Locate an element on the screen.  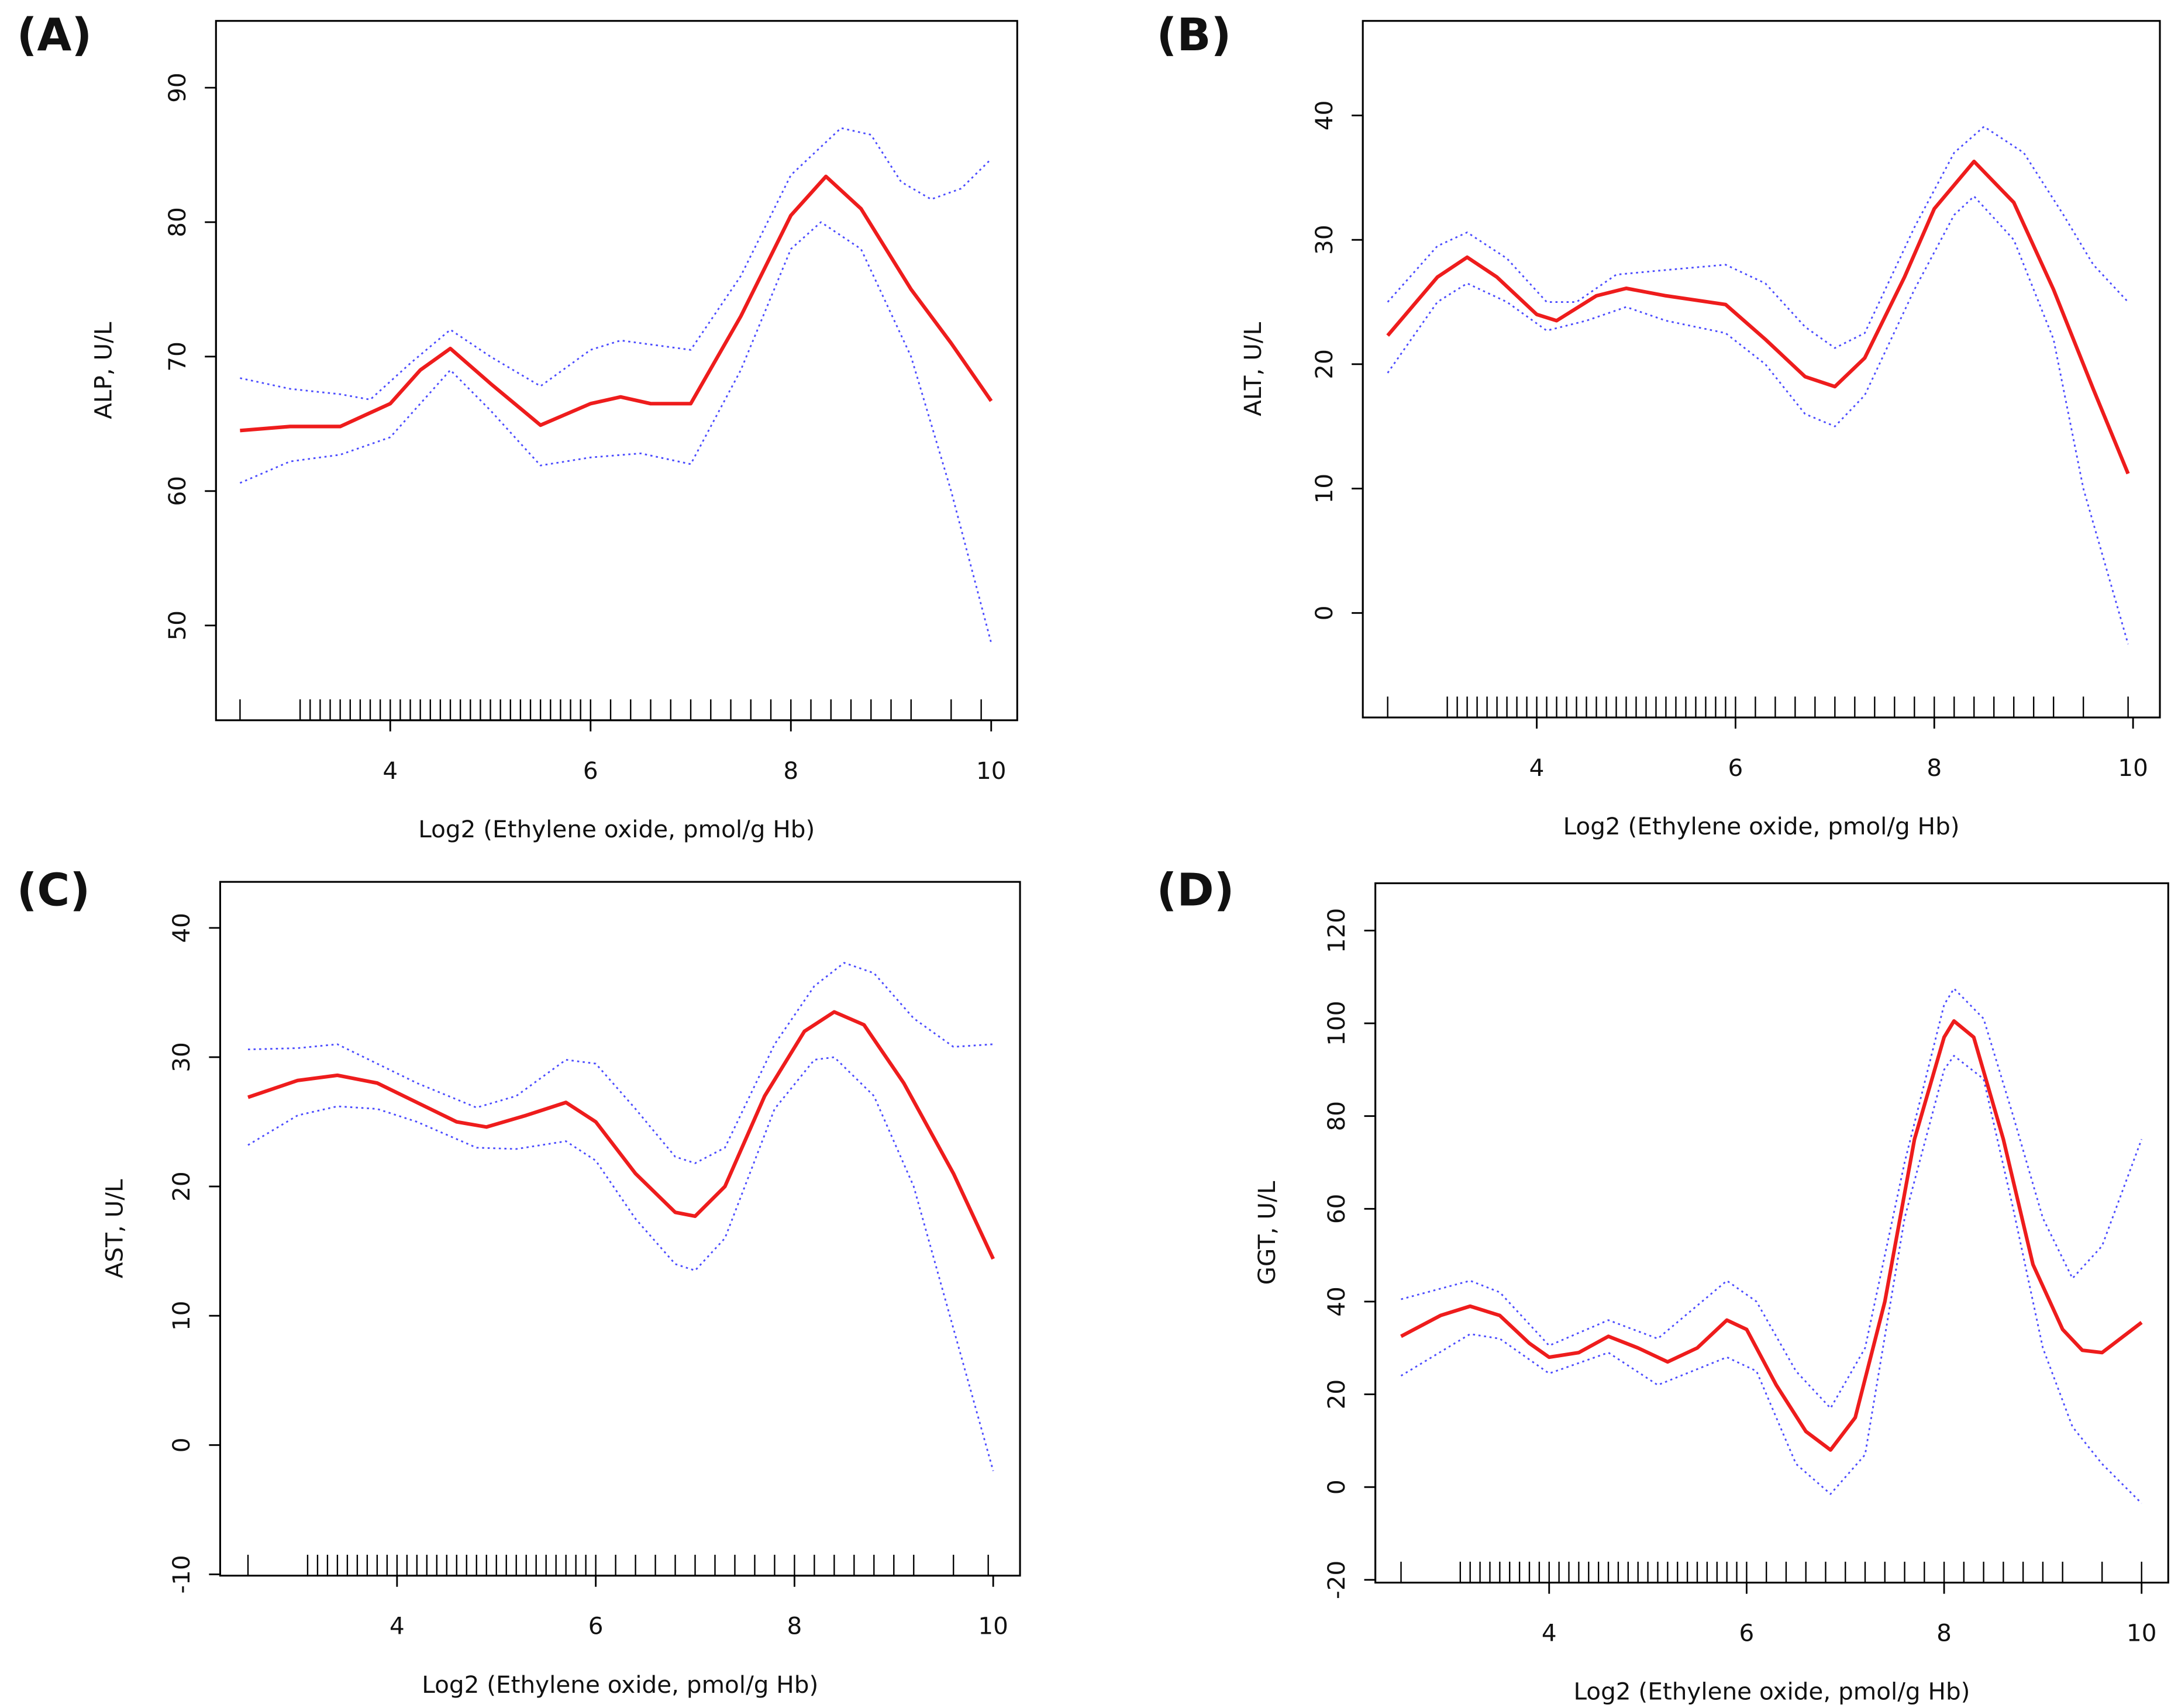
y-axis-title: AST, U/L is located at coordinates (115, 1228).